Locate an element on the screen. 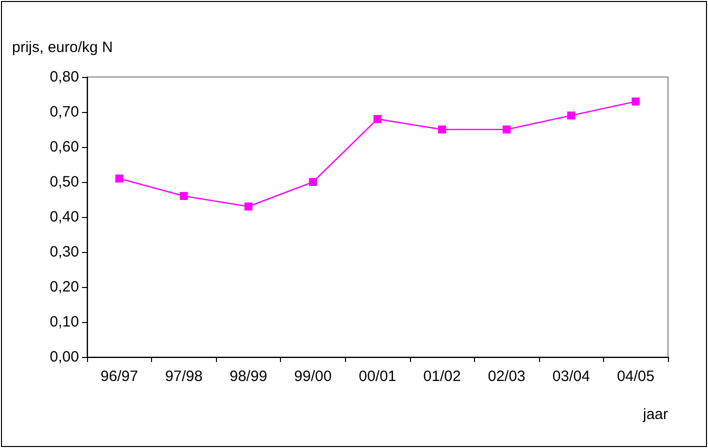 The height and width of the screenshot is (448, 708). x-tick-label: 00/01 is located at coordinates (377, 376).